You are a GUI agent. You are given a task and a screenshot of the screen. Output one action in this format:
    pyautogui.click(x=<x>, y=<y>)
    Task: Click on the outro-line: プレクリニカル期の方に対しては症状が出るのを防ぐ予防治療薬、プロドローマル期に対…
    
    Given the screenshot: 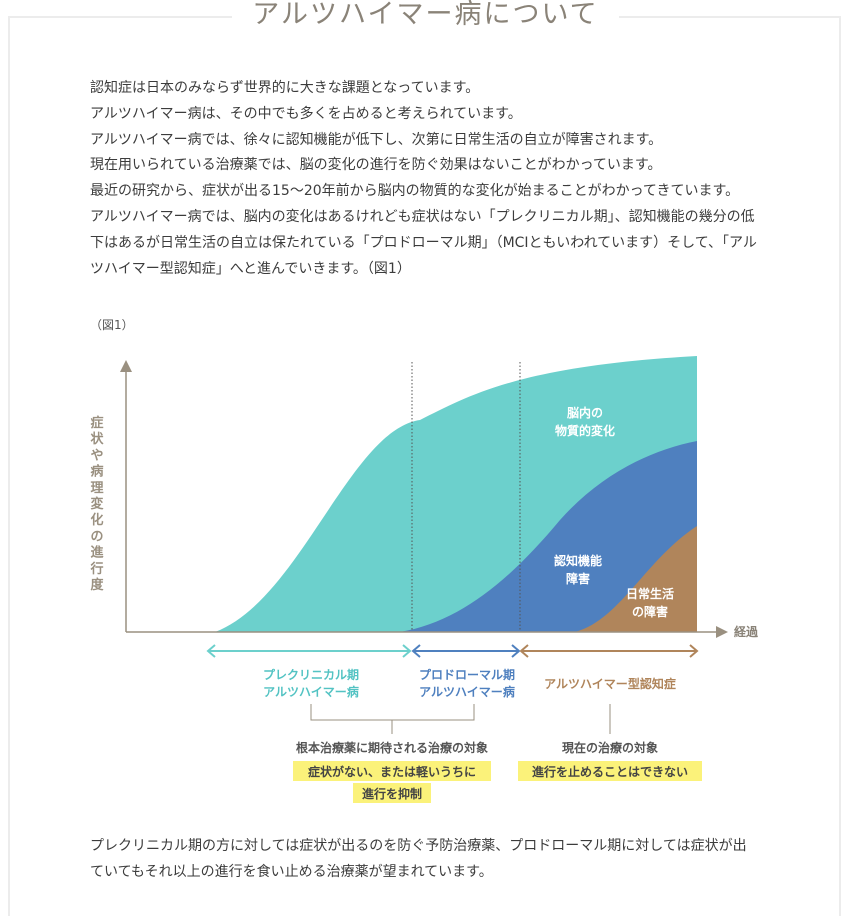 What is the action you would take?
    pyautogui.click(x=418, y=859)
    